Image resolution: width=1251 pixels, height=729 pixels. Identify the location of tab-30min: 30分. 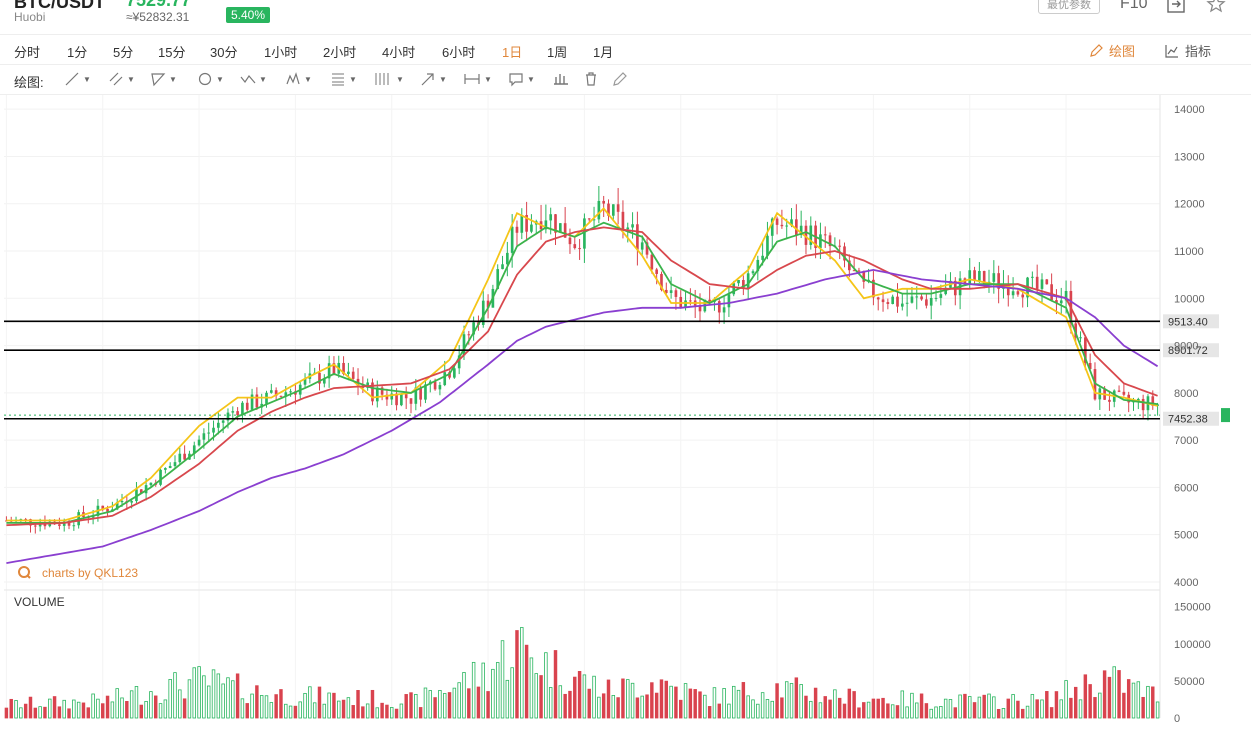
(224, 52).